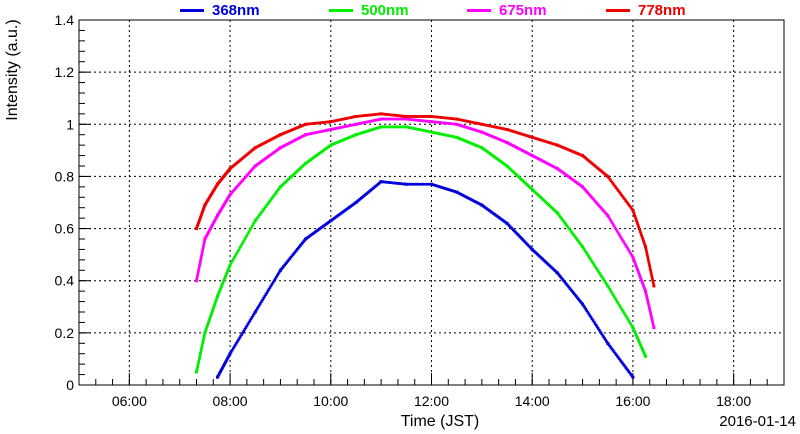  Describe the element at coordinates (236, 10) in the screenshot. I see `legend-label: 368nm` at that location.